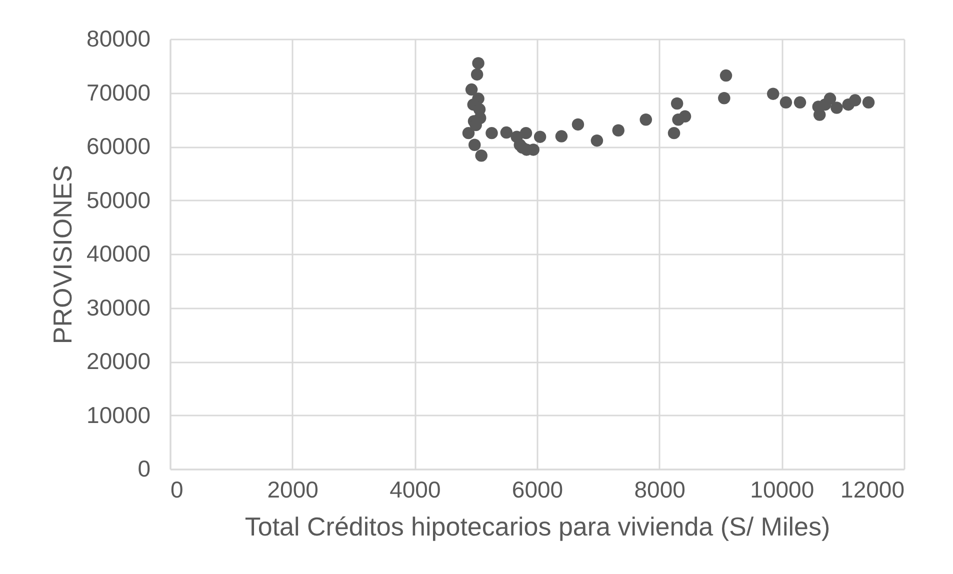 This screenshot has height=574, width=953. I want to click on y-tick-label: 80000, so click(118, 39).